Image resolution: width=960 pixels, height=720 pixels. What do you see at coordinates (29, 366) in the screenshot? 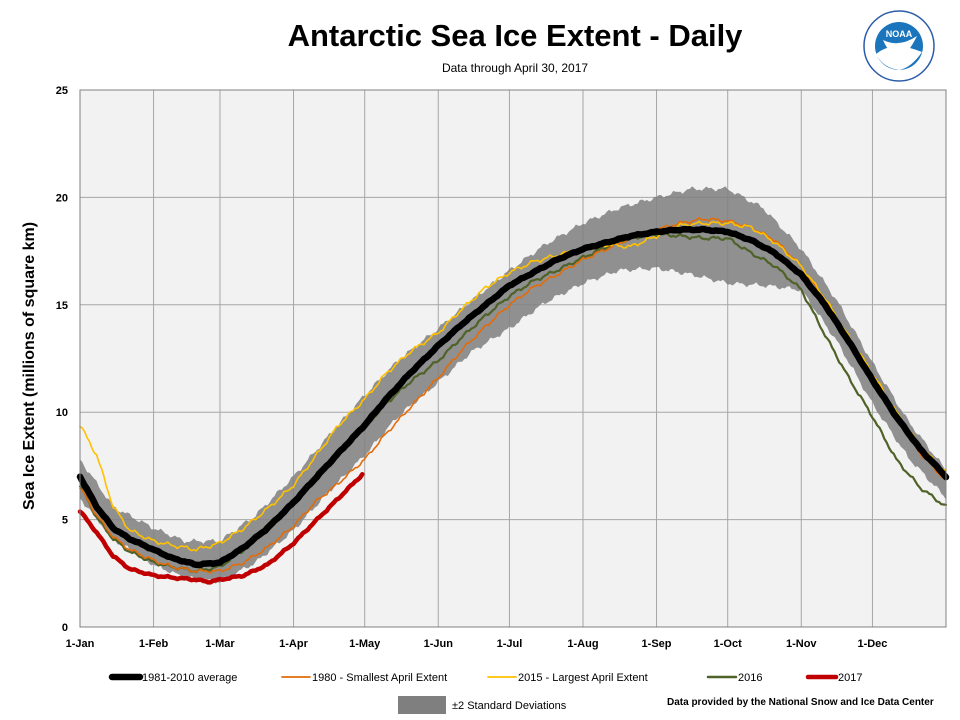
I see `y-axis-label: Sea Ice Extent (millions of square km)` at bounding box center [29, 366].